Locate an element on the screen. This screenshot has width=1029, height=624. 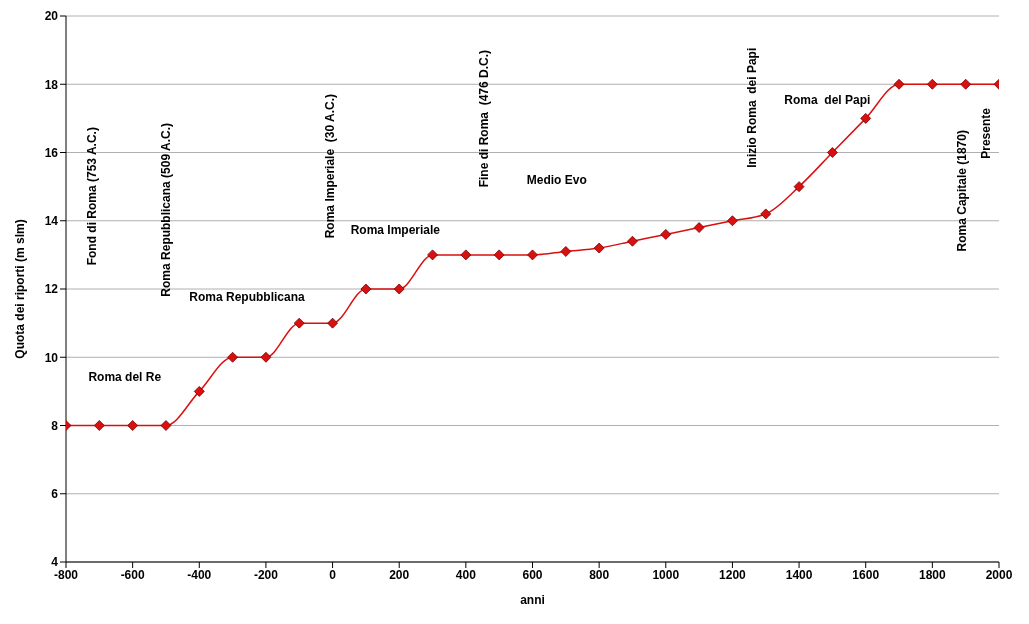
x-tick-label: 1800 is located at coordinates (933, 574).